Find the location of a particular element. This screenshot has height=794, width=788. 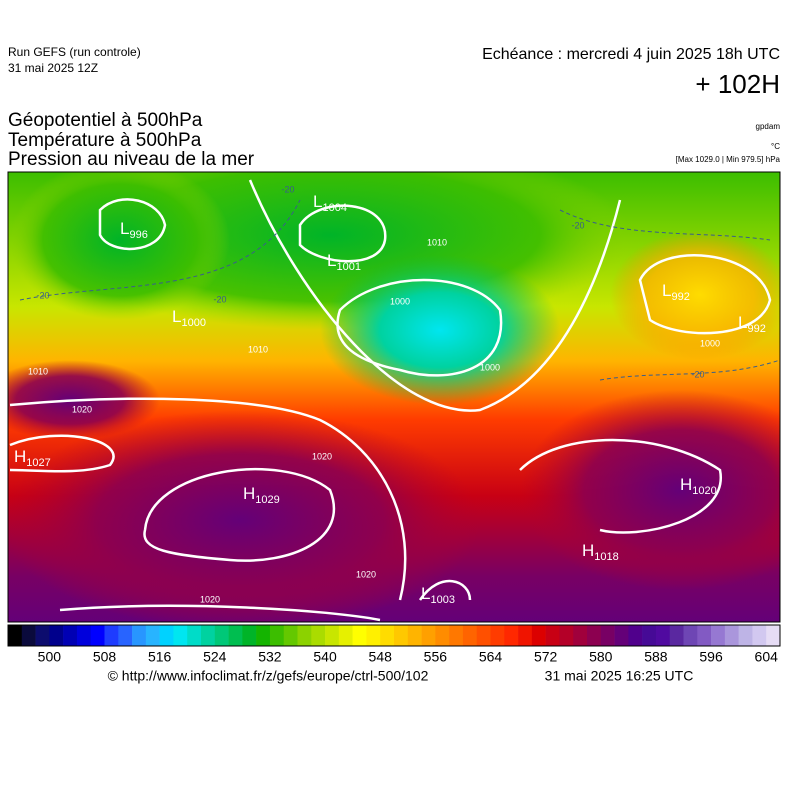

colorbar-label: 508 is located at coordinates (105, 657).